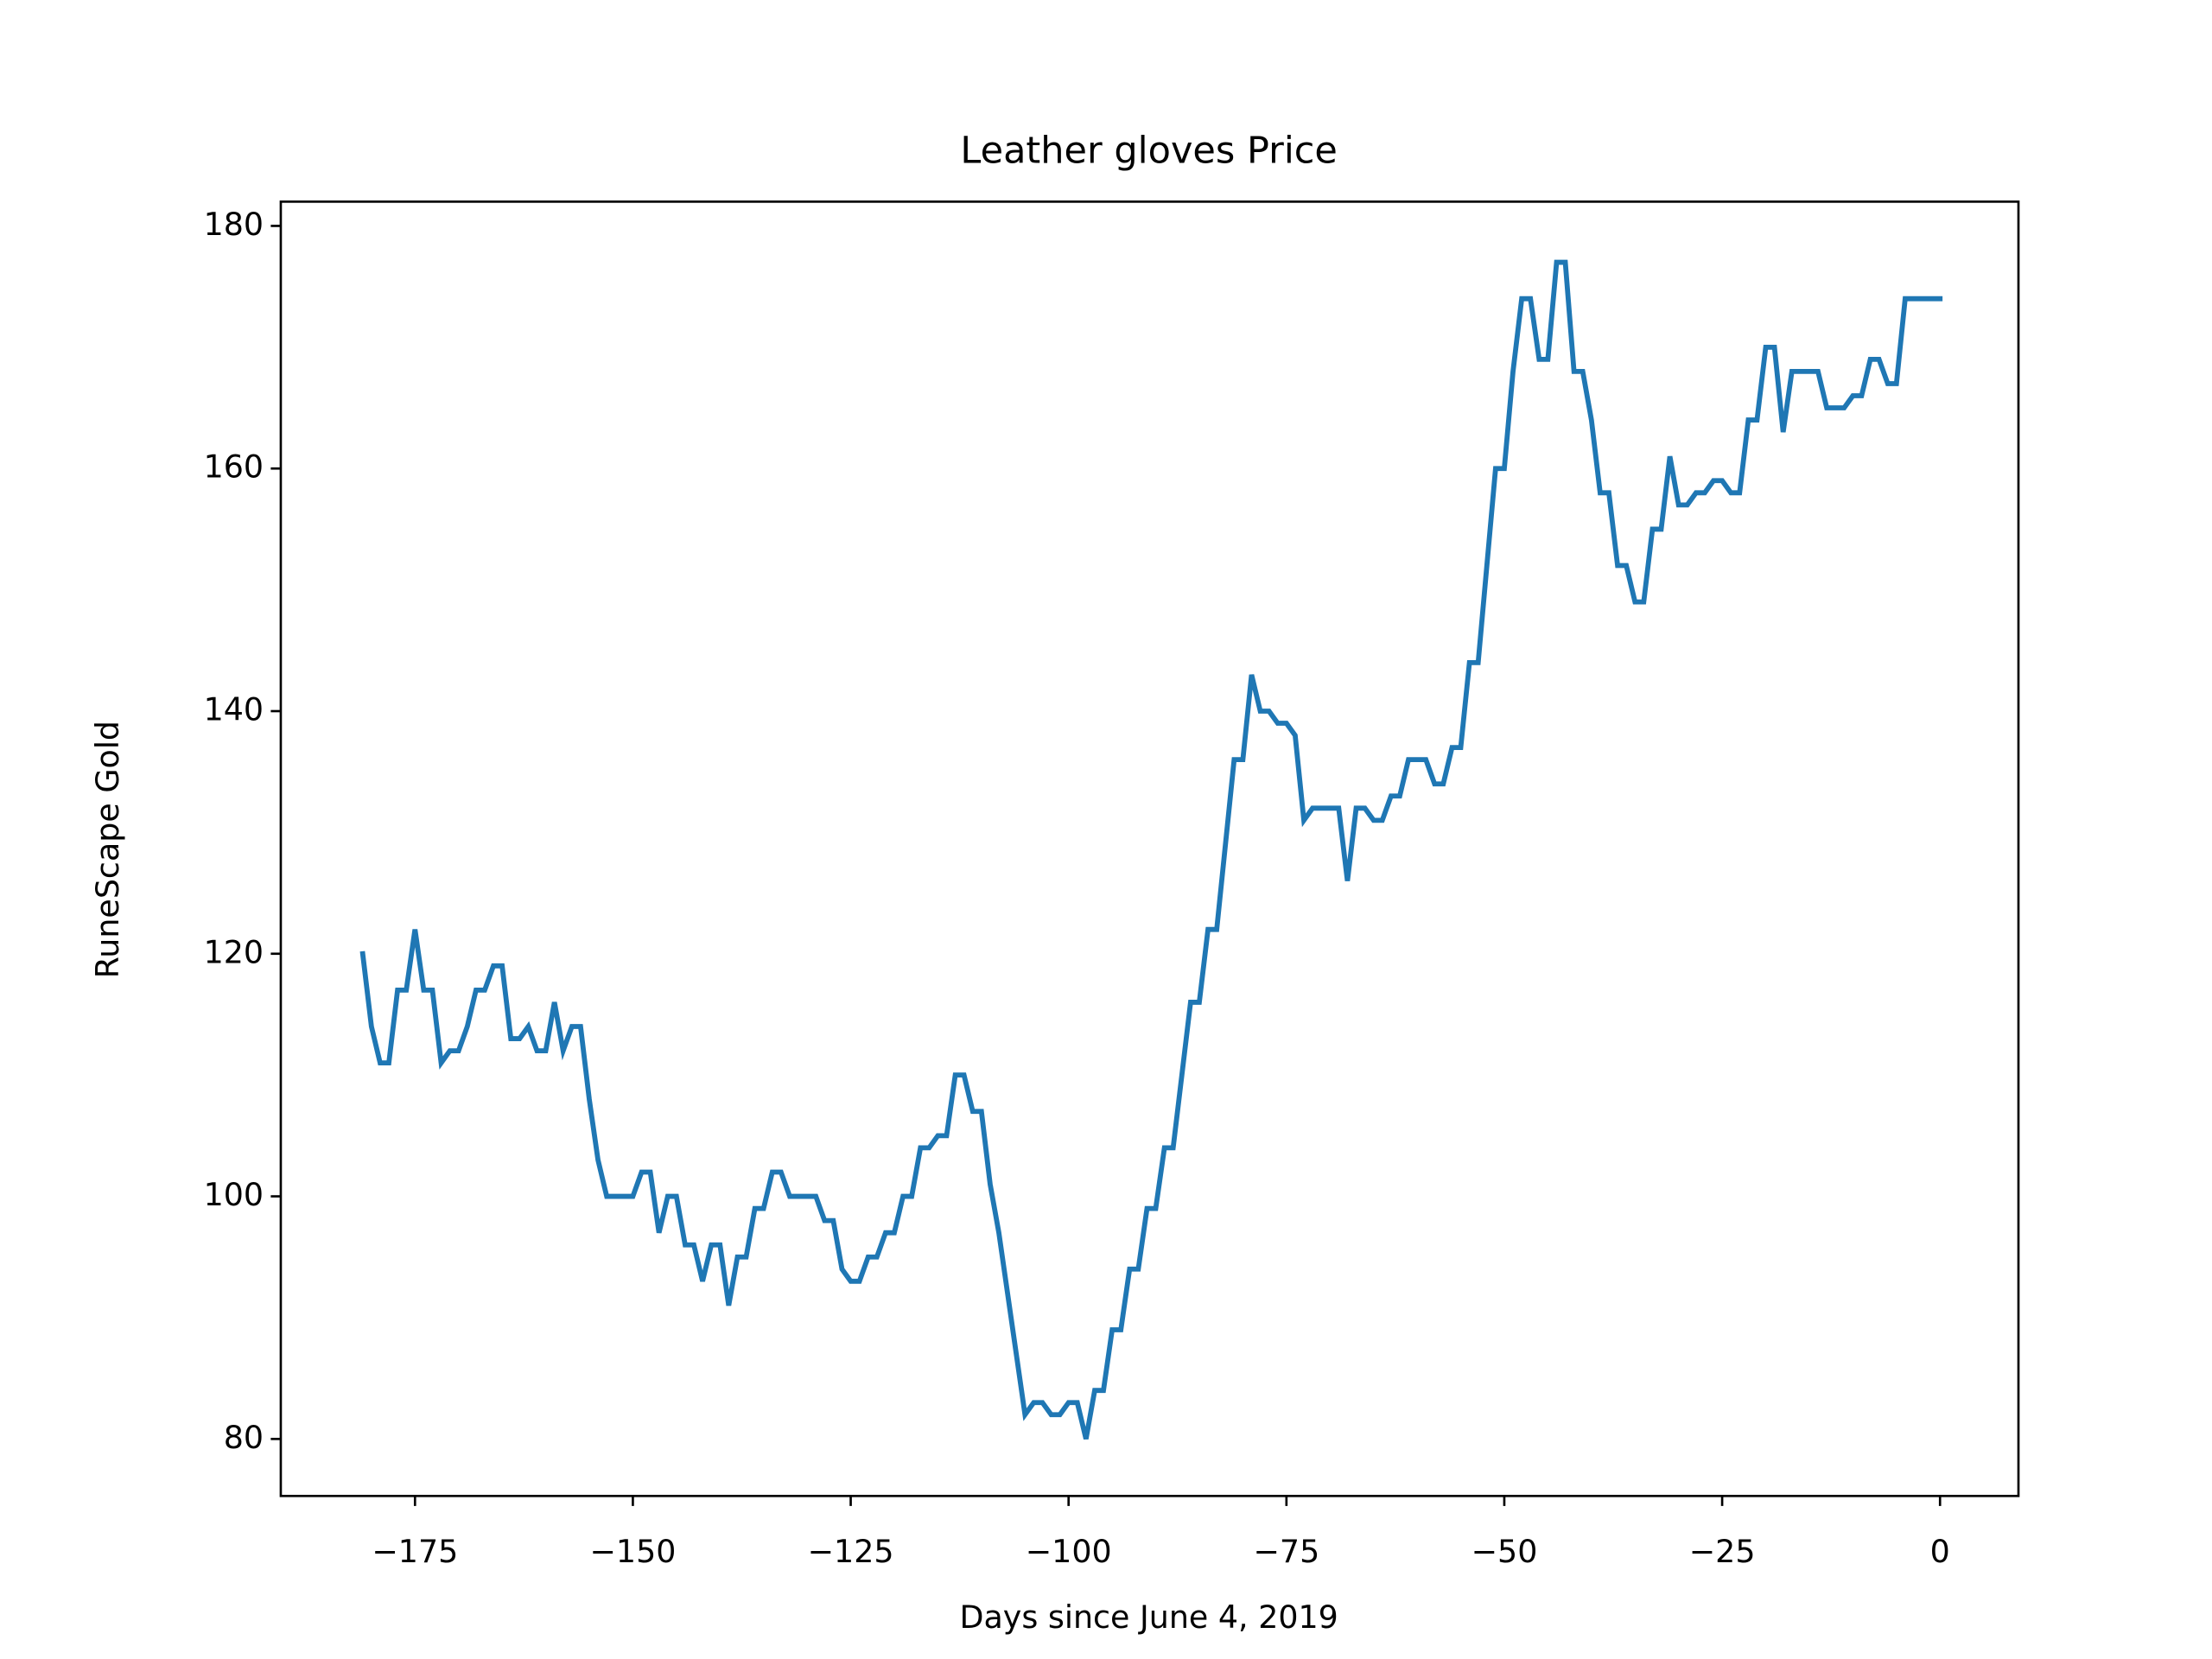  I want to click on x-tick-label: 0, so click(1940, 1551).